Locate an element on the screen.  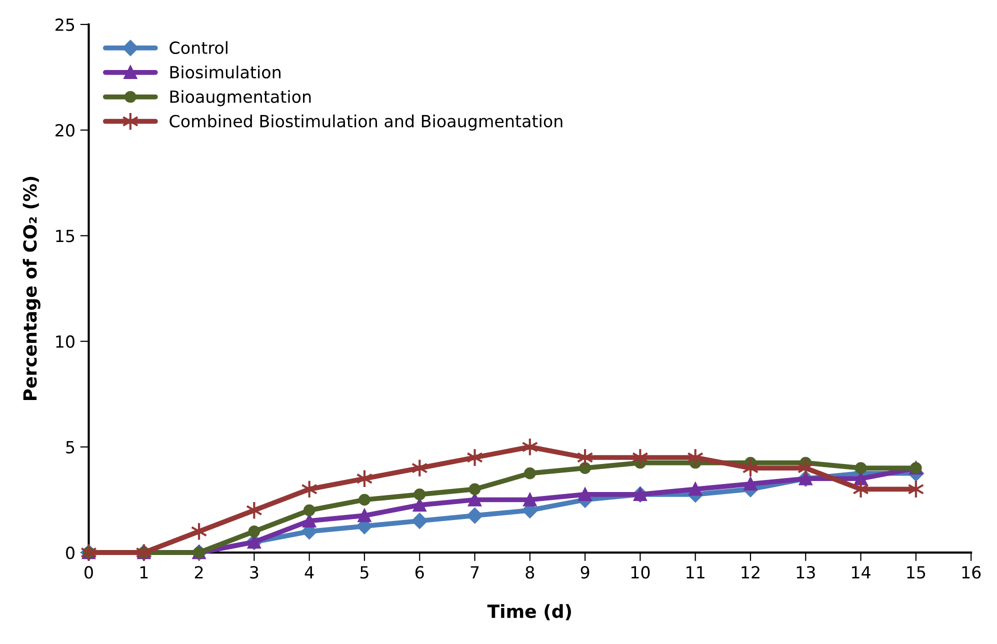
y-tick-label: 0 is located at coordinates (70, 553).